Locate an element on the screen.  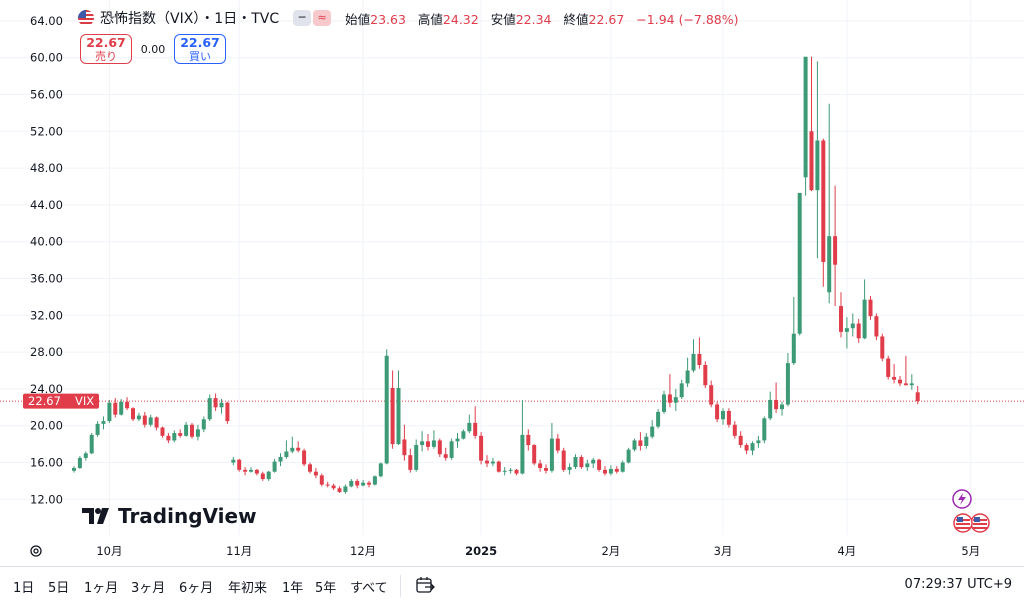
y-tick-label: 60.00 is located at coordinates (46, 58).